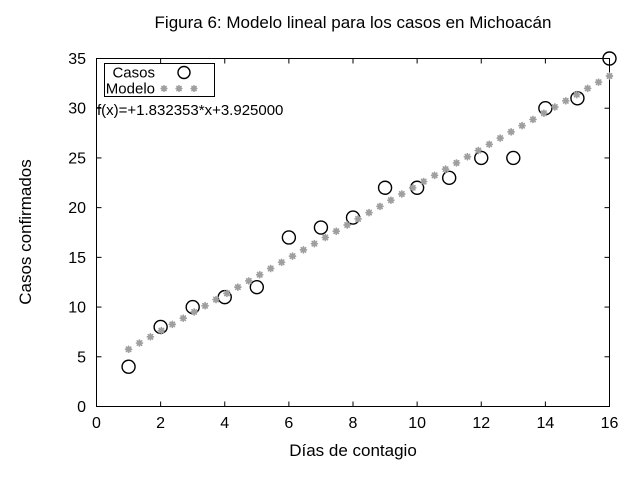 The height and width of the screenshot is (480, 640). What do you see at coordinates (77, 308) in the screenshot?
I see `y-tick-label: 10` at bounding box center [77, 308].